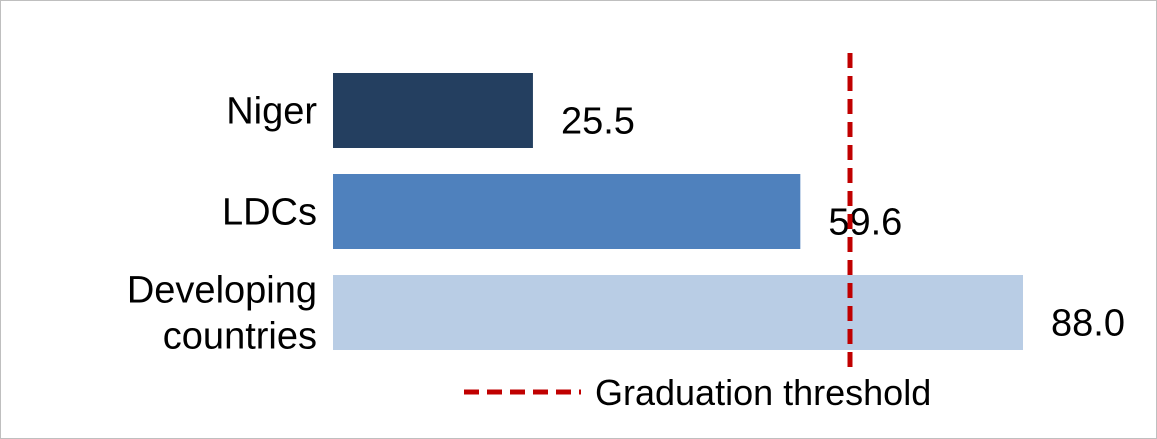  I want to click on value-label-ldcs: 59.6, so click(865, 223).